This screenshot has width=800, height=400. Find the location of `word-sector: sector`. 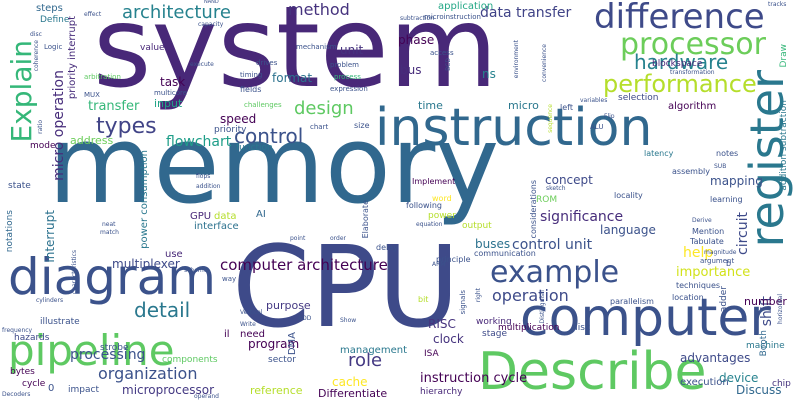

word-sector: sector is located at coordinates (282, 360).